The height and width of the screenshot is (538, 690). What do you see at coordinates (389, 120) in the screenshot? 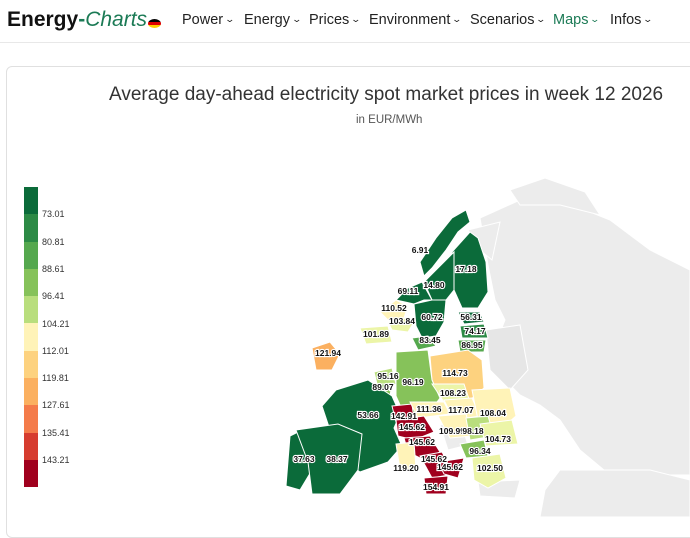
I see `map-subtitle: in EUR/MWh` at bounding box center [389, 120].